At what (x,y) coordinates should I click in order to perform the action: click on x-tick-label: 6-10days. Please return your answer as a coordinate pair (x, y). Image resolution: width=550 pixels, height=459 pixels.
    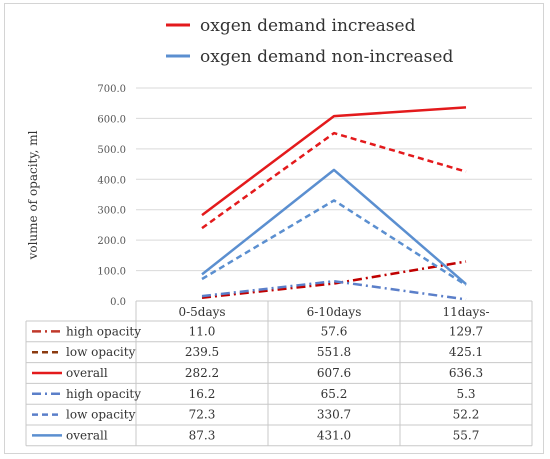
    Looking at the image, I should click on (334, 312).